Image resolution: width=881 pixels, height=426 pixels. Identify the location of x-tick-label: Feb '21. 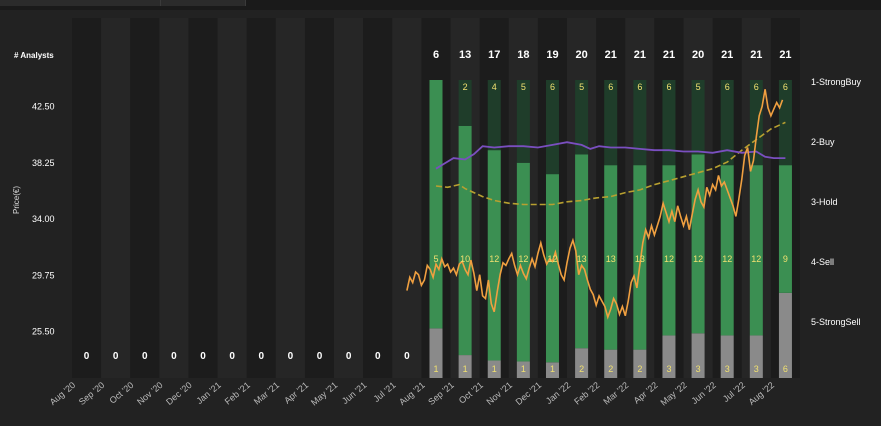
(237, 393).